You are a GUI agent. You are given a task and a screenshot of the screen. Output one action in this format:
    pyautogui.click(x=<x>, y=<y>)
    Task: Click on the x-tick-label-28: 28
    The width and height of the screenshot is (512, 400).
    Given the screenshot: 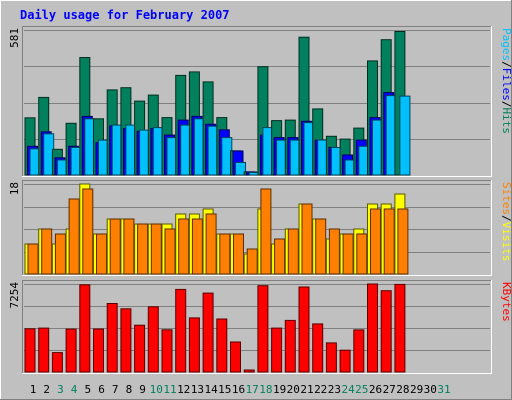 What is the action you would take?
    pyautogui.click(x=402, y=389)
    